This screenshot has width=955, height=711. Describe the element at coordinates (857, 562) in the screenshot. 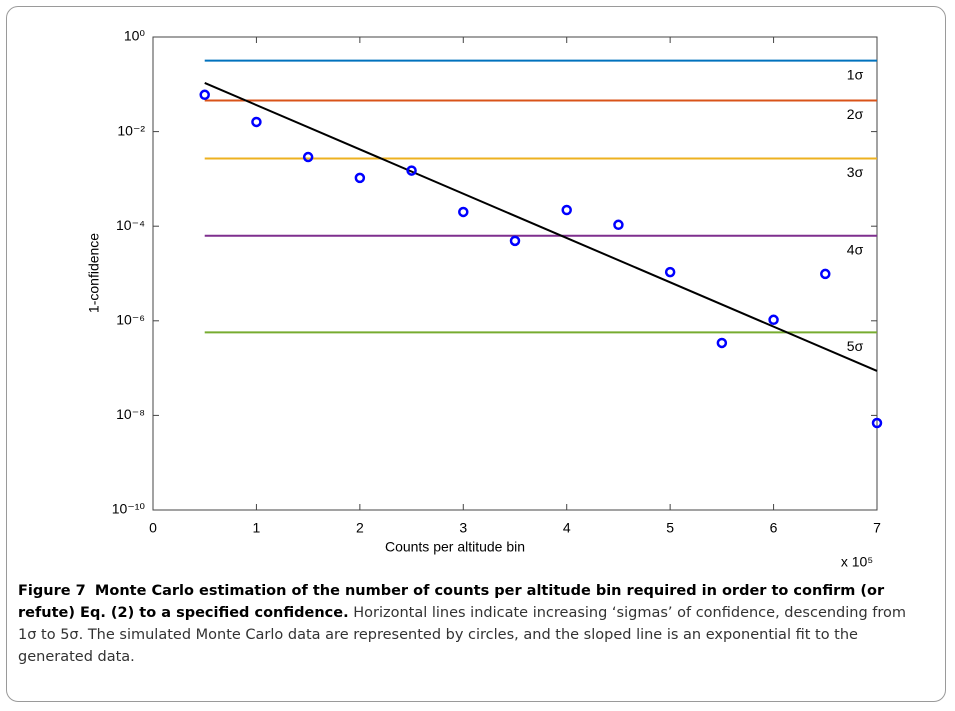

I see `x-multiplier: x 10⁵` at that location.